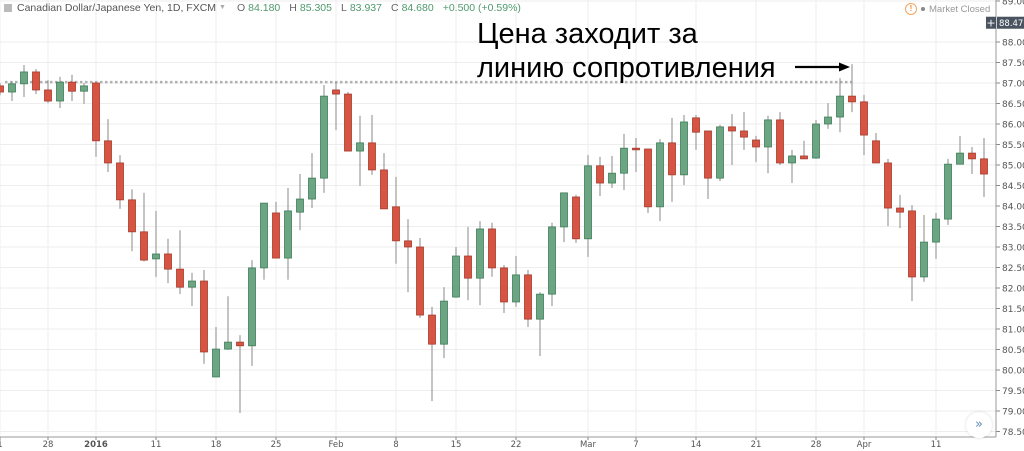 This screenshot has height=451, width=1024. Describe the element at coordinates (979, 425) in the screenshot. I see `scroll-to-realtime-button: »` at that location.